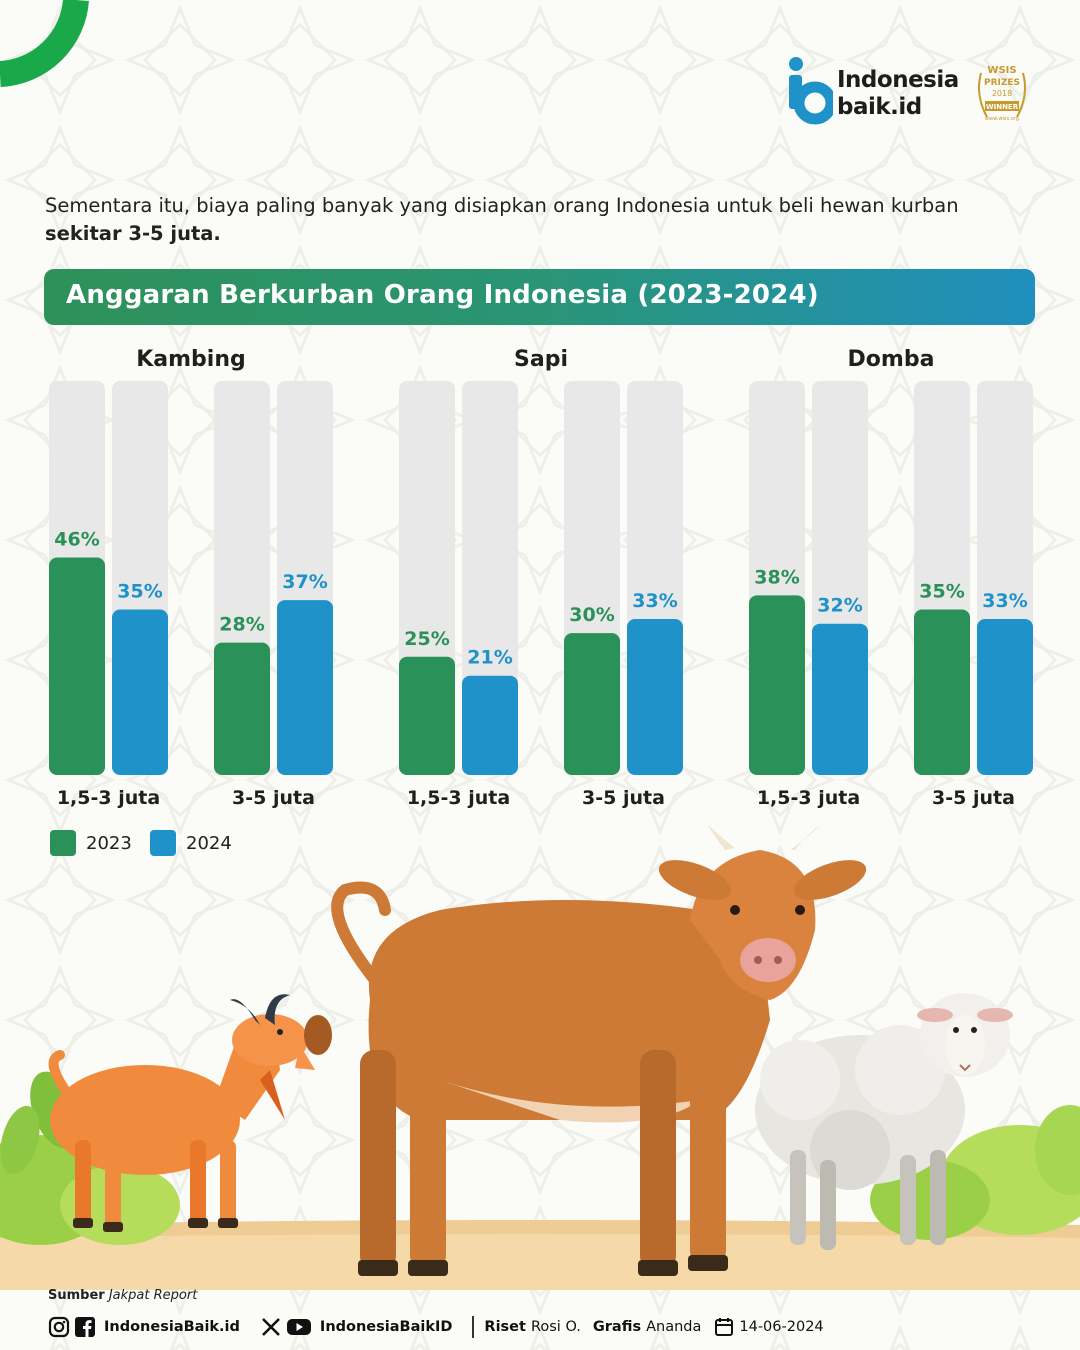 The image size is (1080, 1350). I want to click on data-label: 21%, so click(489, 658).